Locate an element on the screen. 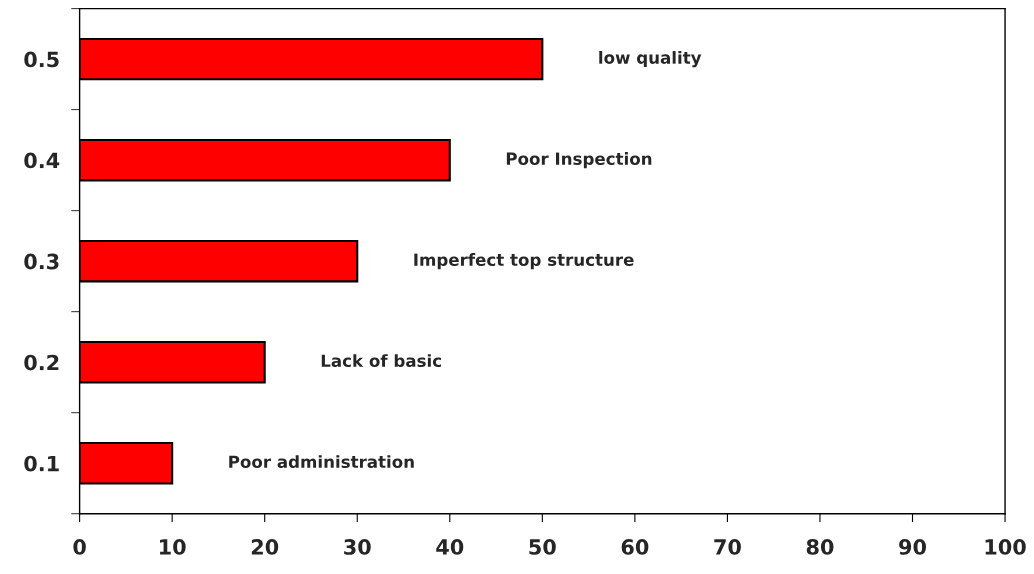 Image resolution: width=1034 pixels, height=574 pixels. annotation: Poor Inspection is located at coordinates (579, 160).